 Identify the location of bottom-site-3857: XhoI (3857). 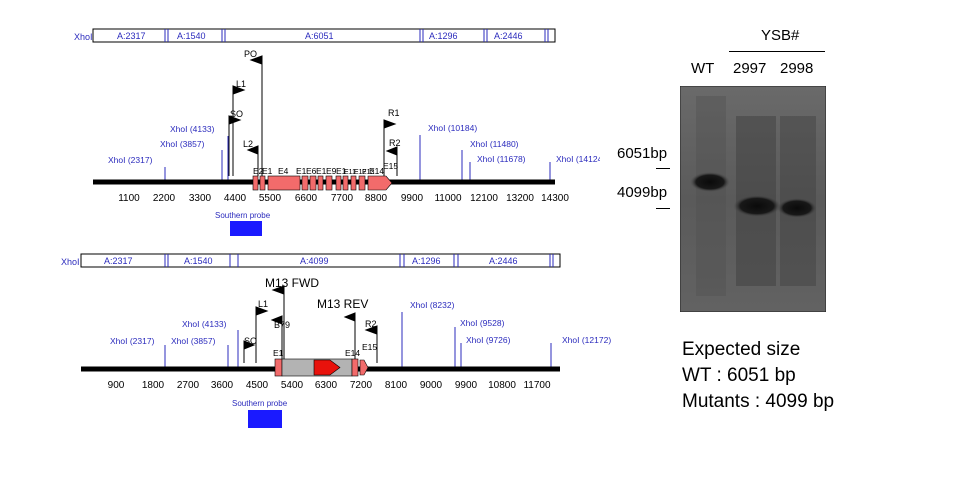
(193, 341).